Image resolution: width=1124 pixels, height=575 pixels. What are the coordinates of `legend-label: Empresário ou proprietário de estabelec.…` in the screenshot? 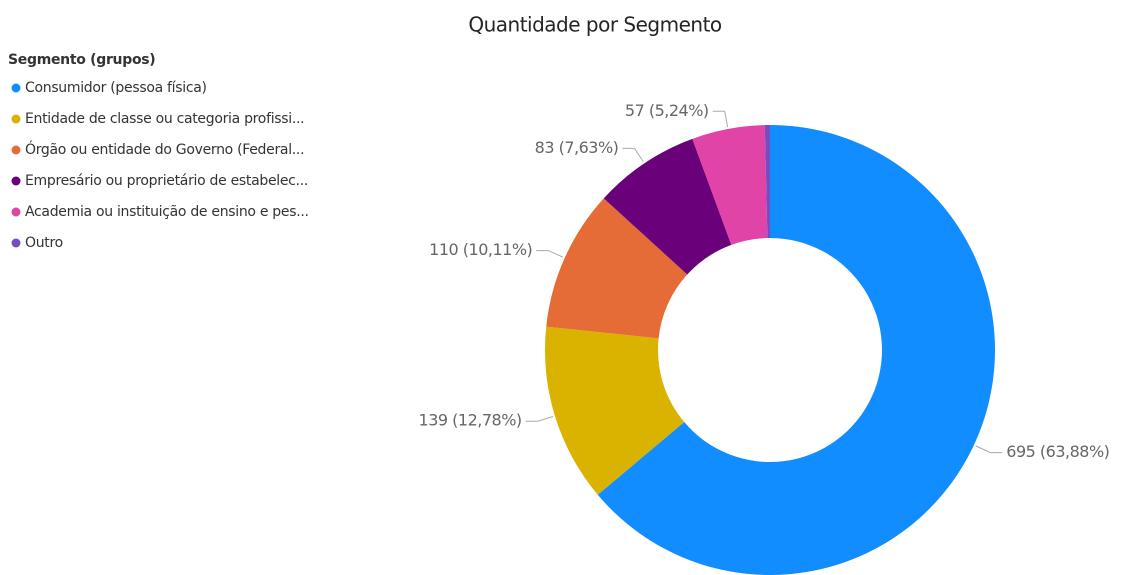 It's located at (166, 181).